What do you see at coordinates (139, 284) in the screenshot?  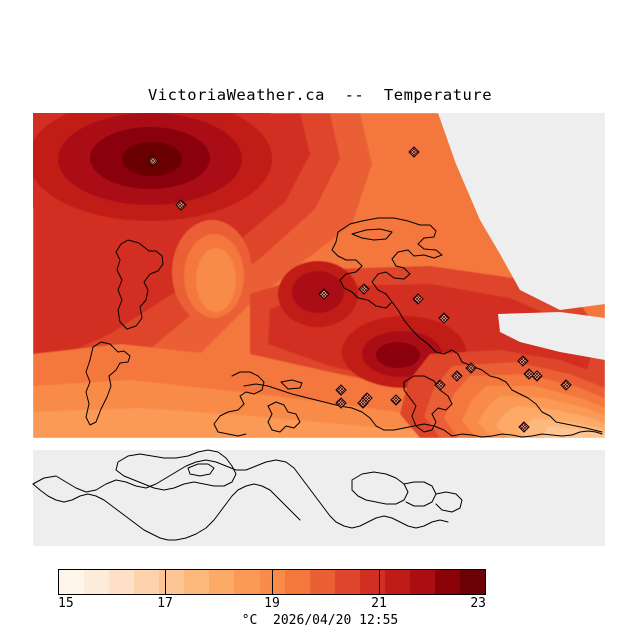 I see `coastline-small-island-north` at bounding box center [139, 284].